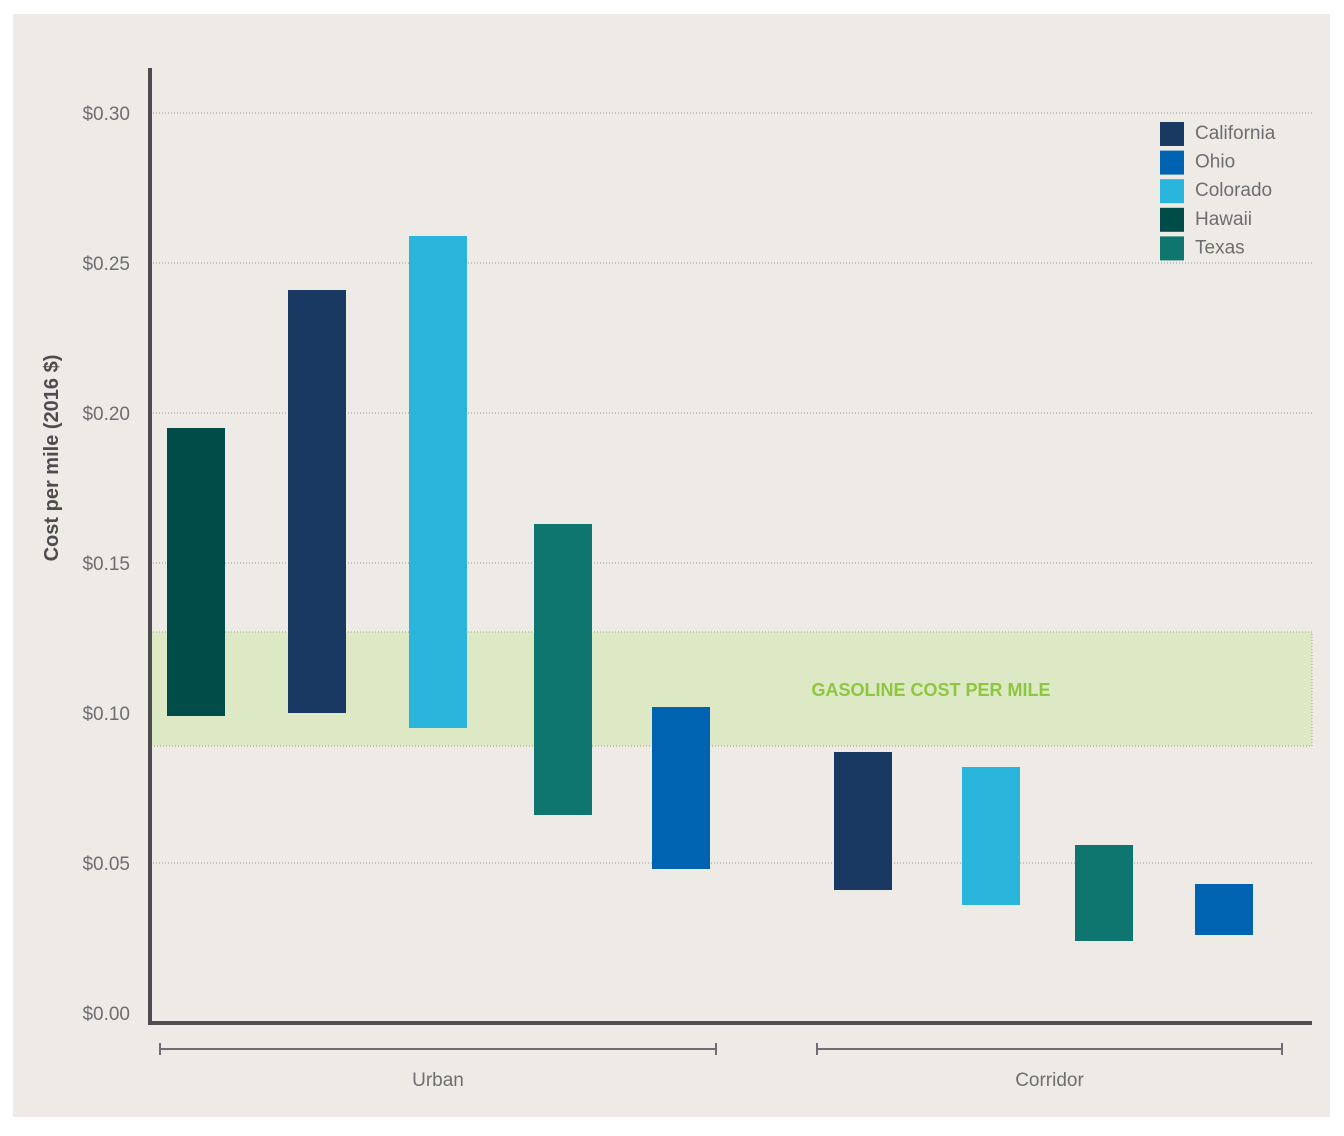  What do you see at coordinates (1049, 1080) in the screenshot?
I see `group-label-corridor: Corridor` at bounding box center [1049, 1080].